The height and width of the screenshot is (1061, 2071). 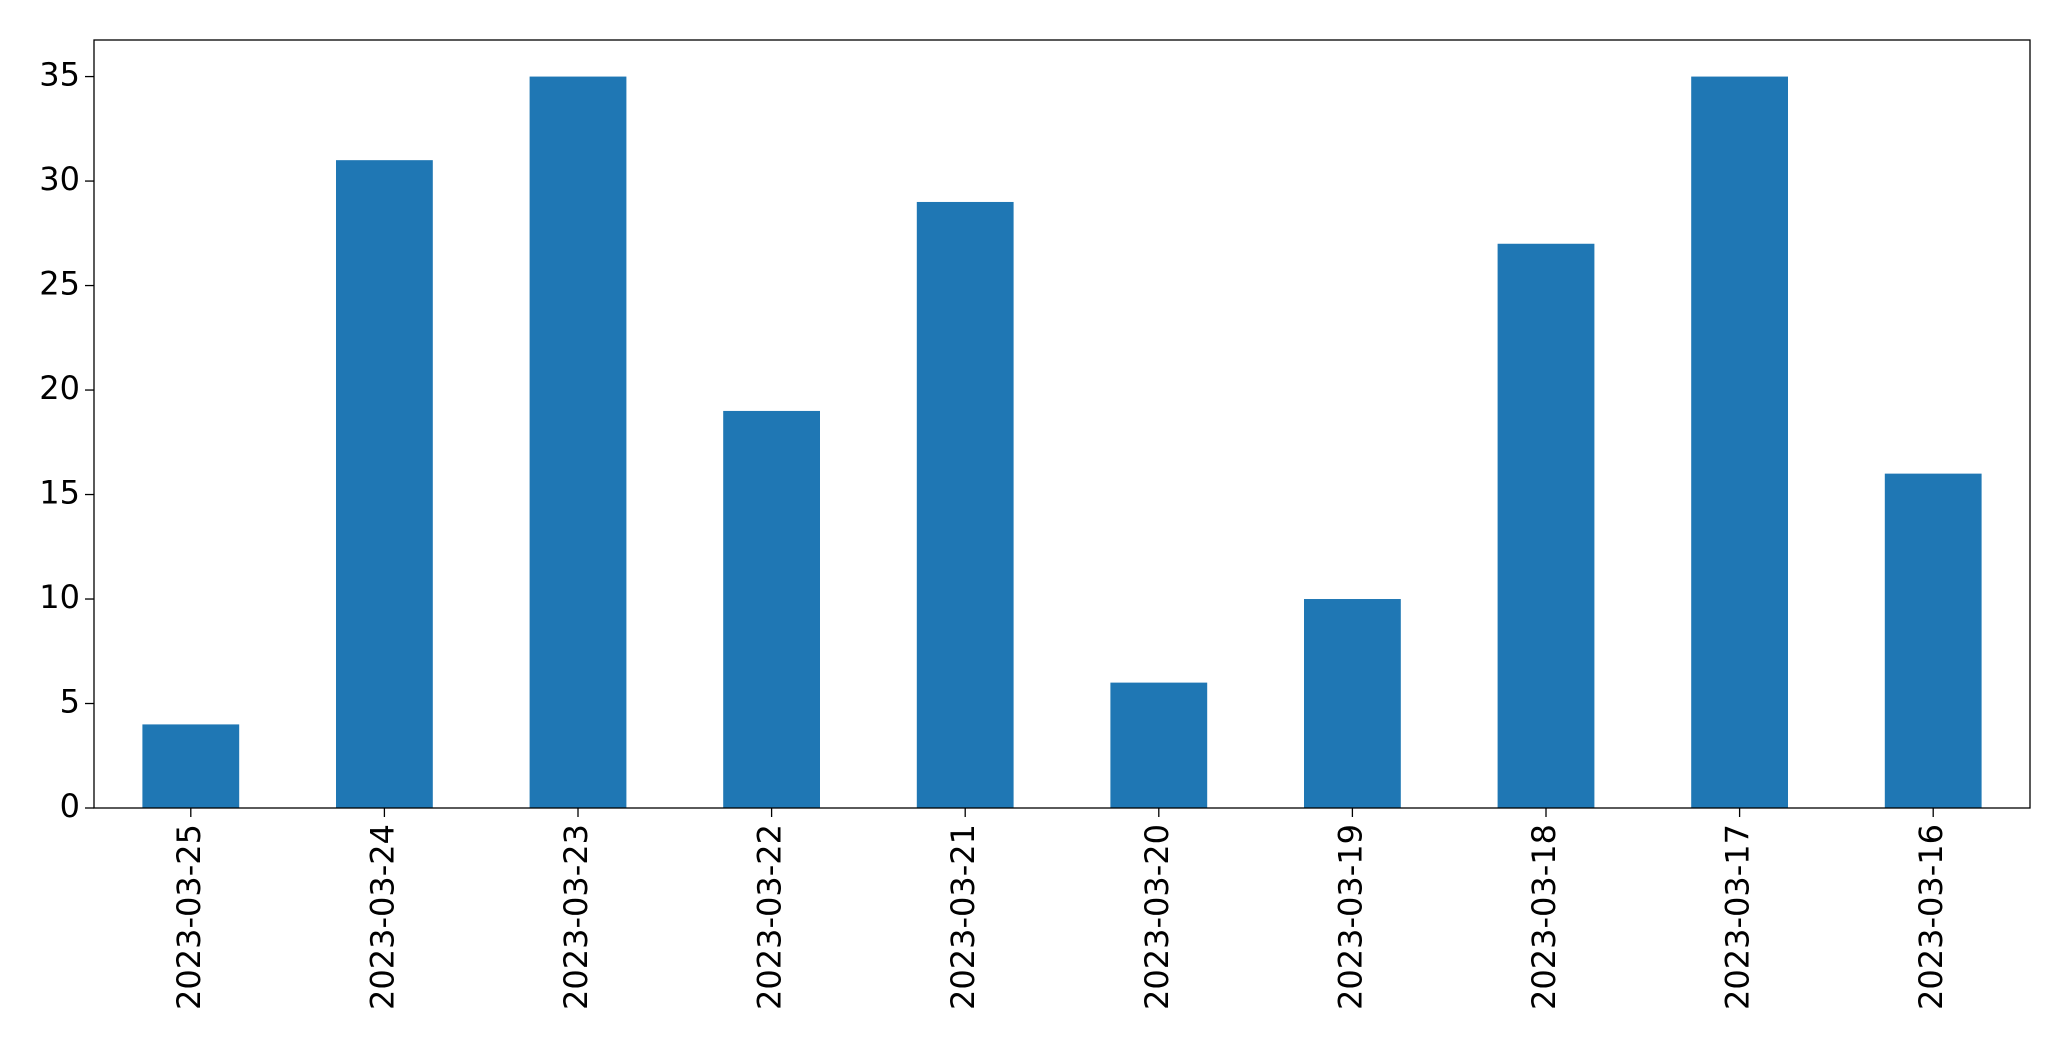 I want to click on y-tick-label: 35, so click(x=59, y=75).